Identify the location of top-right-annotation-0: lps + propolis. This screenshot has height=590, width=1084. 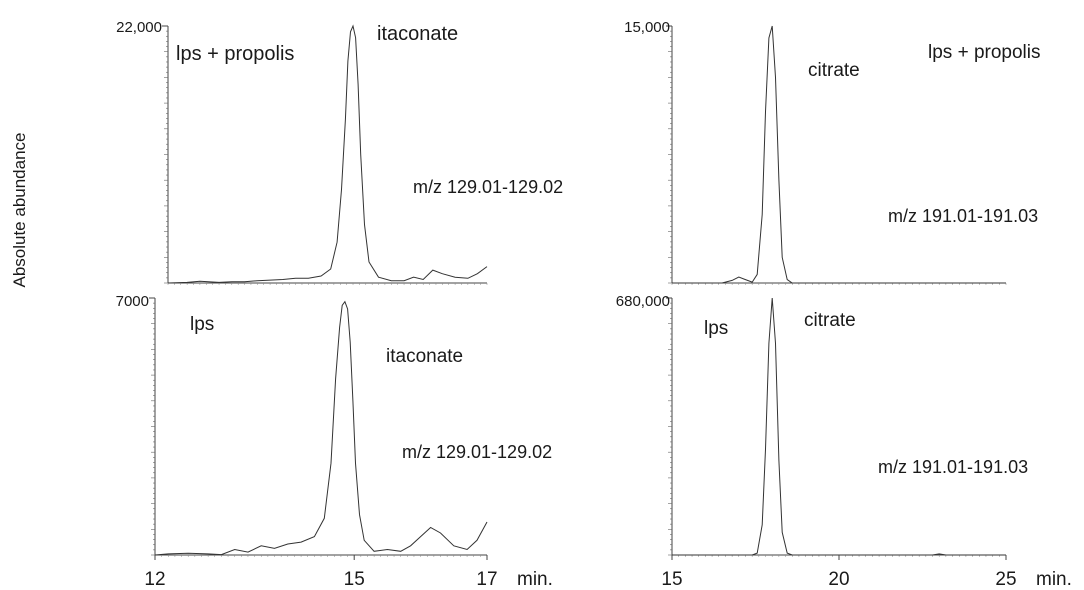
(984, 52).